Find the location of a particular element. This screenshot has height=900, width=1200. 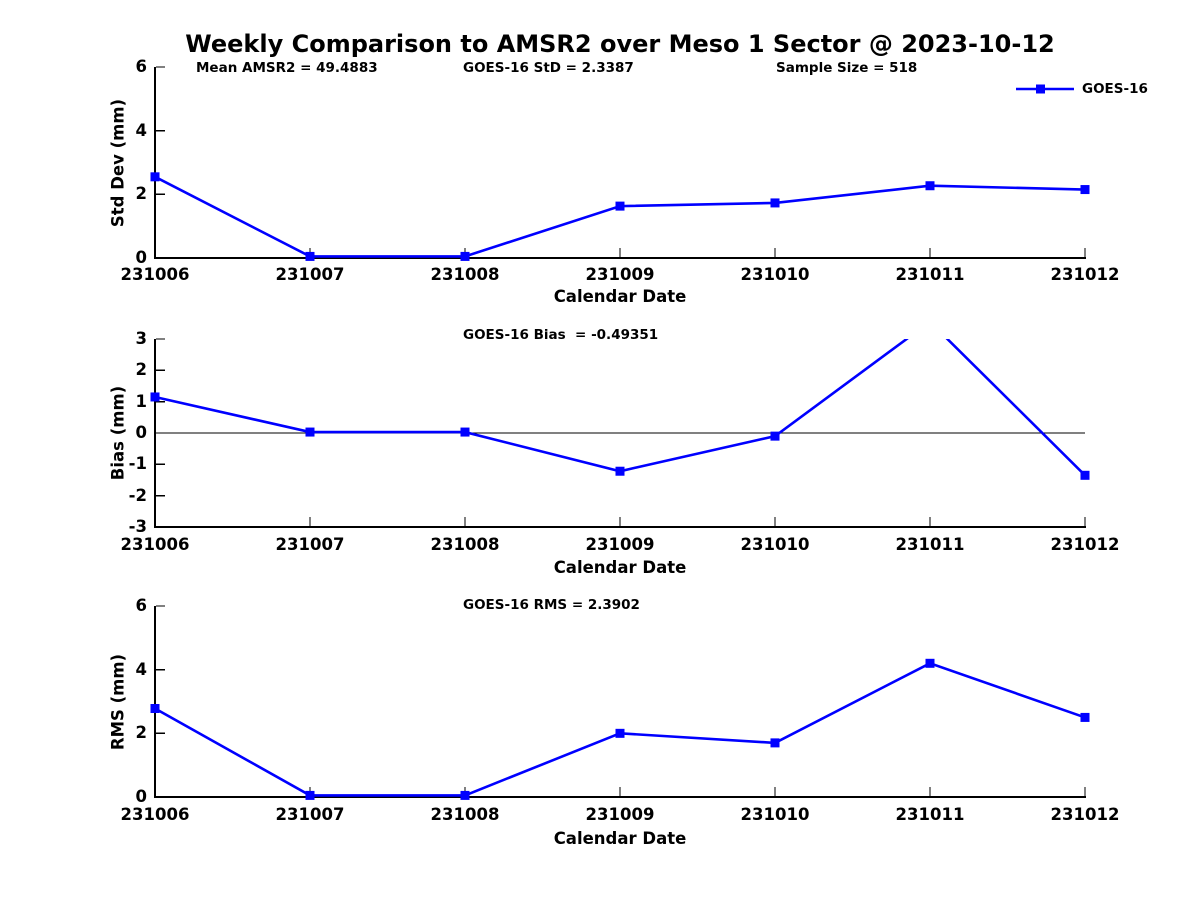

annotation: Mean AMSR2 = 49.4883 is located at coordinates (287, 68).